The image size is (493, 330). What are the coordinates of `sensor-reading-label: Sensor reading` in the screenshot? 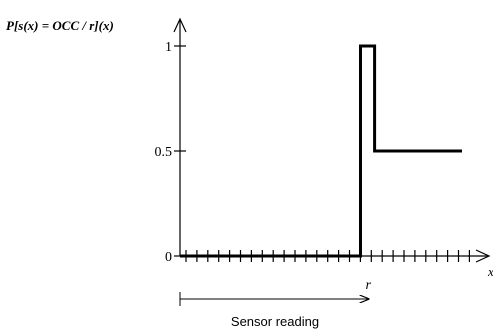 It's located at (275, 321).